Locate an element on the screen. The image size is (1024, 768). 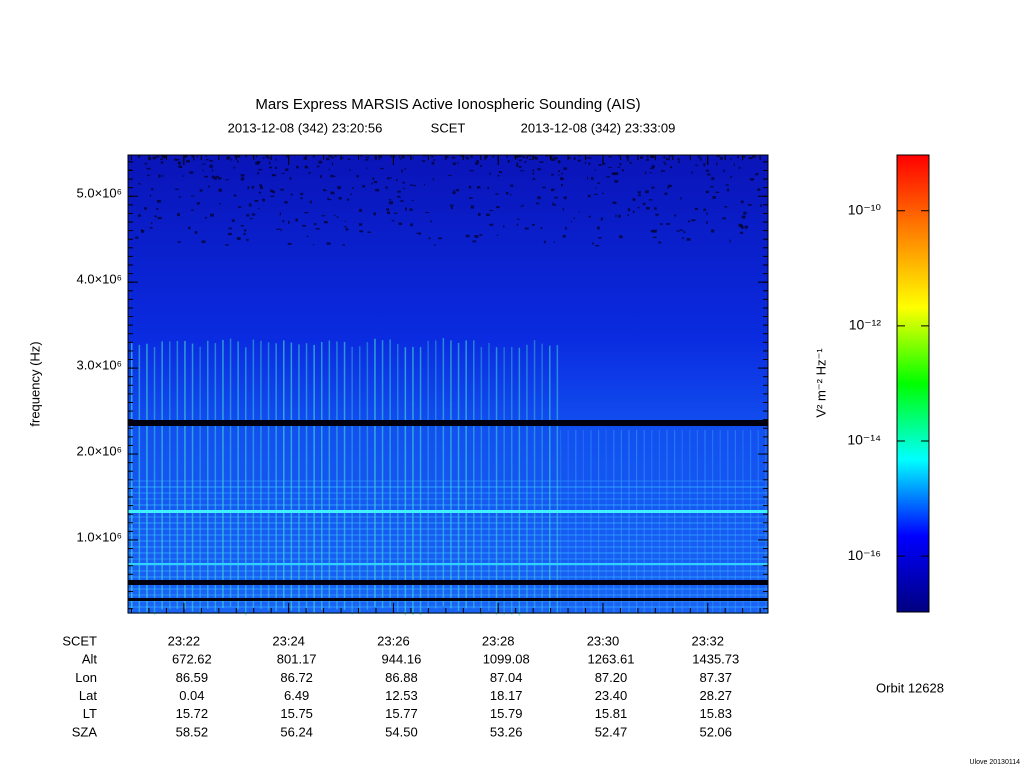
row-value: 86.59 is located at coordinates (192, 677).